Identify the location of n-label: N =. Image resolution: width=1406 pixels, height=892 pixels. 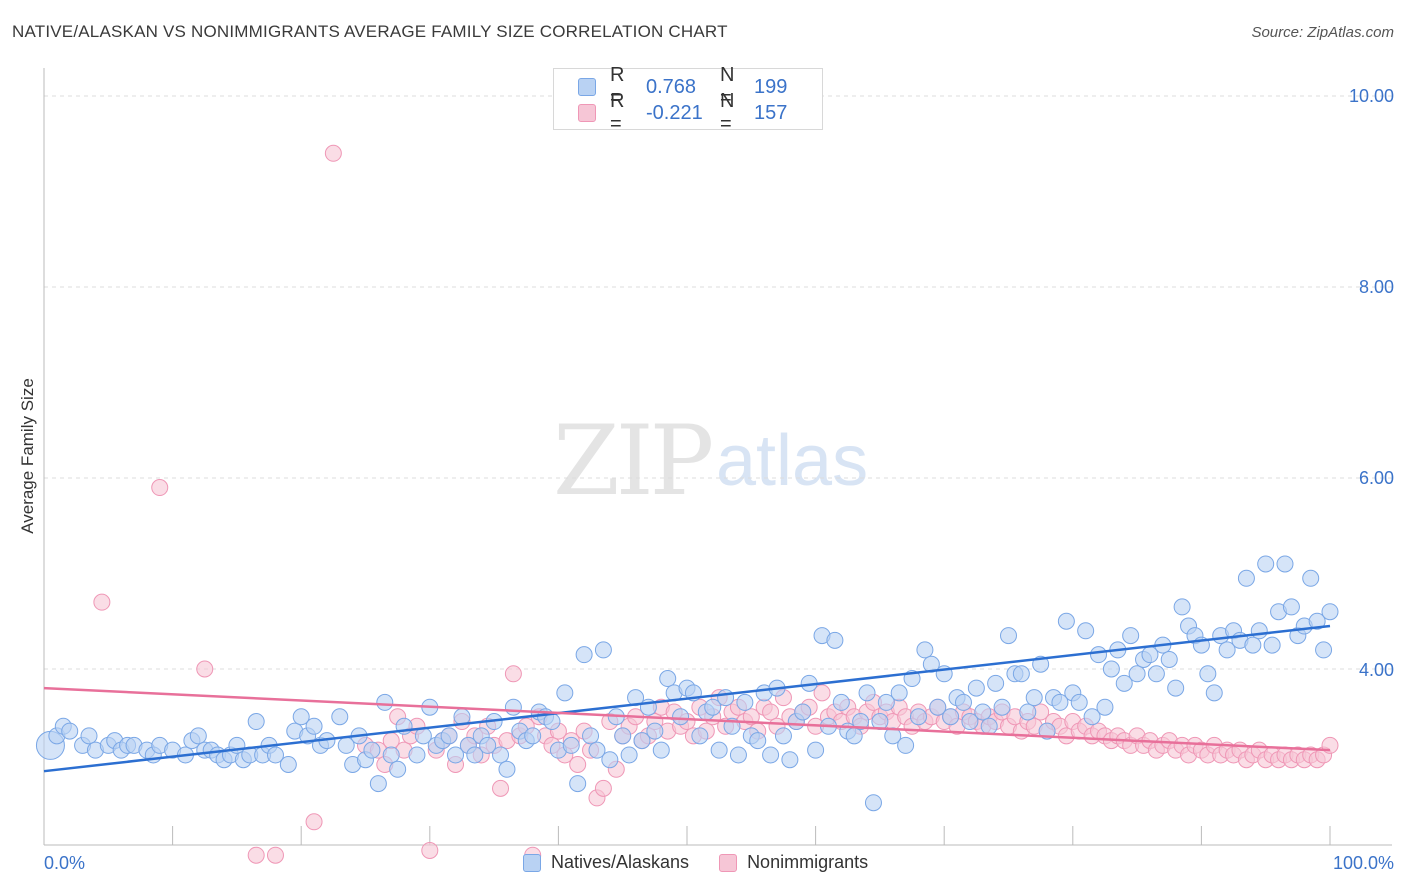
(727, 86).